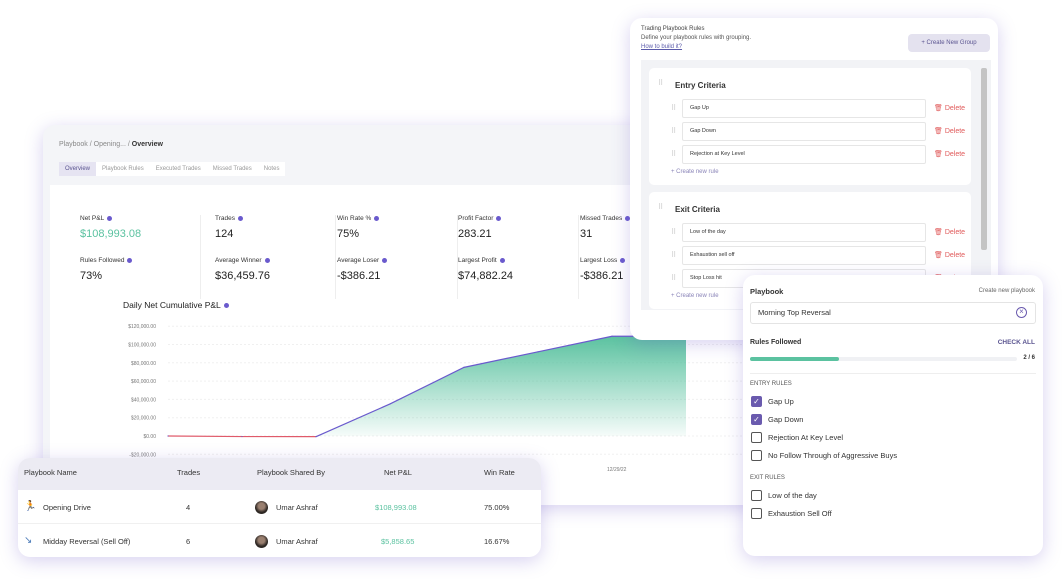 The height and width of the screenshot is (579, 1064). I want to click on tab-overview: Overview, so click(78, 169).